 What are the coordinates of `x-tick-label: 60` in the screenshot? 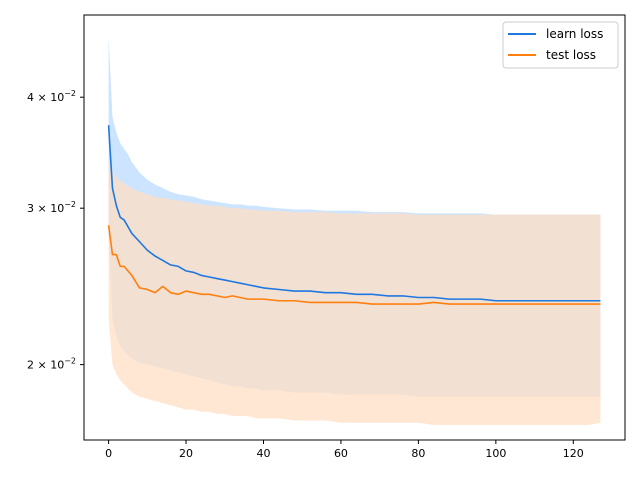 It's located at (341, 453).